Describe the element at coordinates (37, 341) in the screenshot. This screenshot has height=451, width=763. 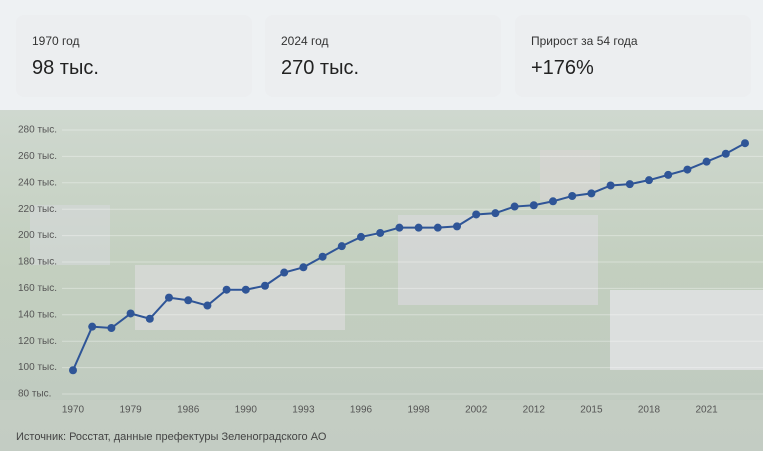
I see `y-tick-label: 120 тыс.` at that location.